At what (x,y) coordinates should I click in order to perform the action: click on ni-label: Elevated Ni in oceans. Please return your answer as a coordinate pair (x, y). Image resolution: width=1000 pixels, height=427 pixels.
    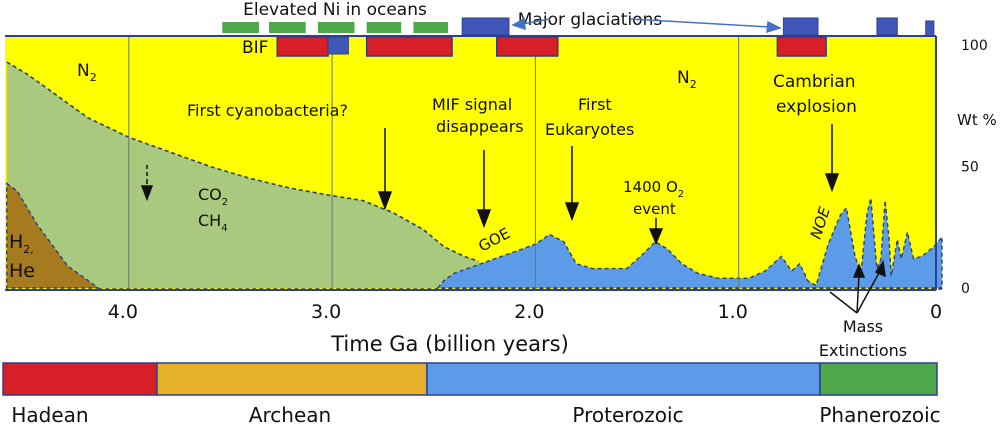
    Looking at the image, I should click on (335, 10).